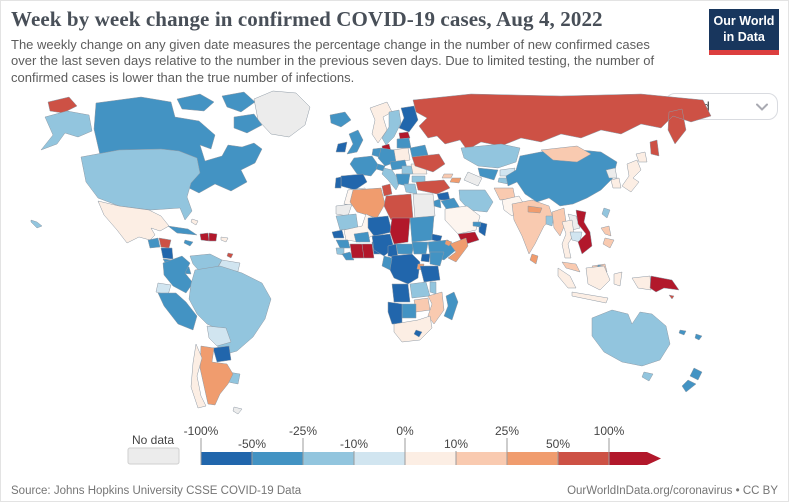 The image size is (789, 502). What do you see at coordinates (418, 333) in the screenshot?
I see `country-lesotho` at bounding box center [418, 333].